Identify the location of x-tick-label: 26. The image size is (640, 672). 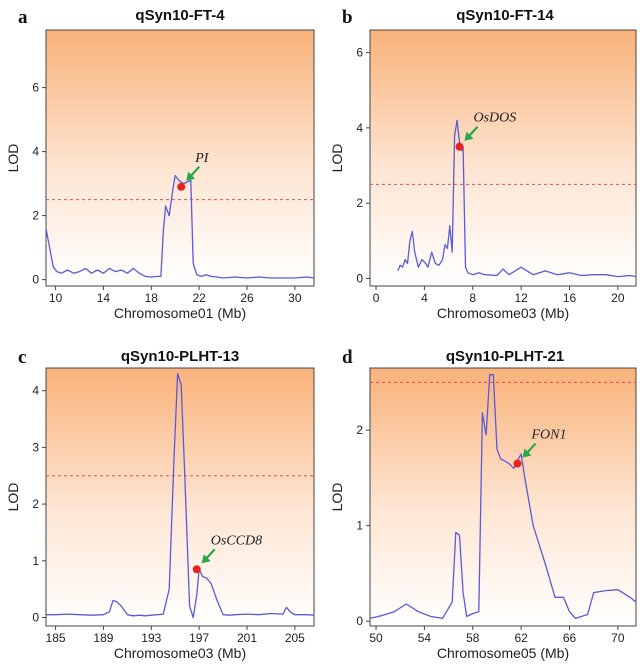
(247, 298).